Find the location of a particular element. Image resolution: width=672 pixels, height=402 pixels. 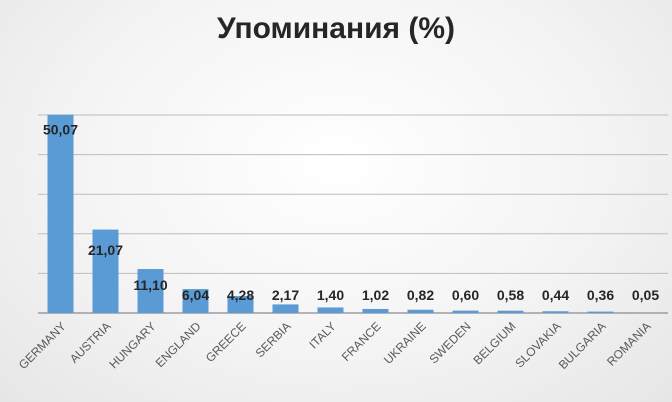

category-label-france: FRANCE is located at coordinates (361, 341).